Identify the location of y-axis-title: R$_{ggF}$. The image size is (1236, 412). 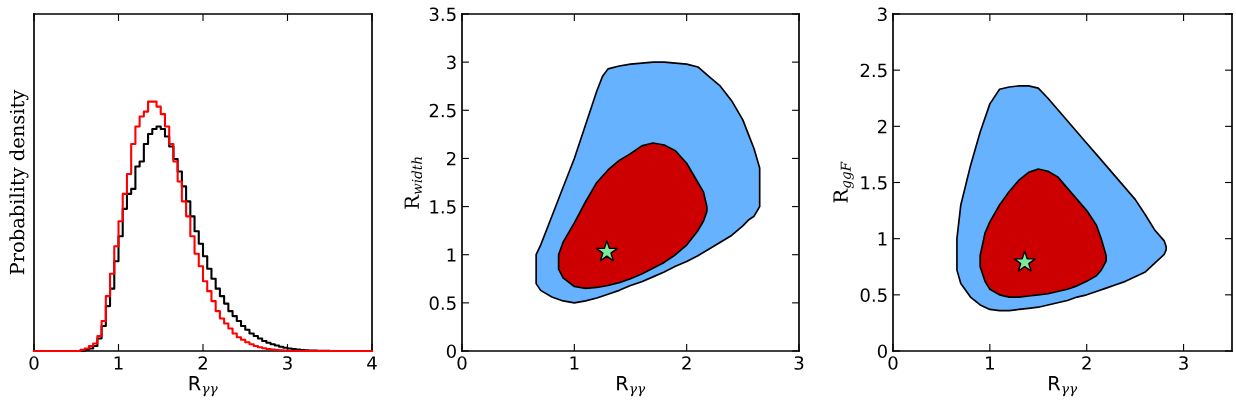
(843, 182).